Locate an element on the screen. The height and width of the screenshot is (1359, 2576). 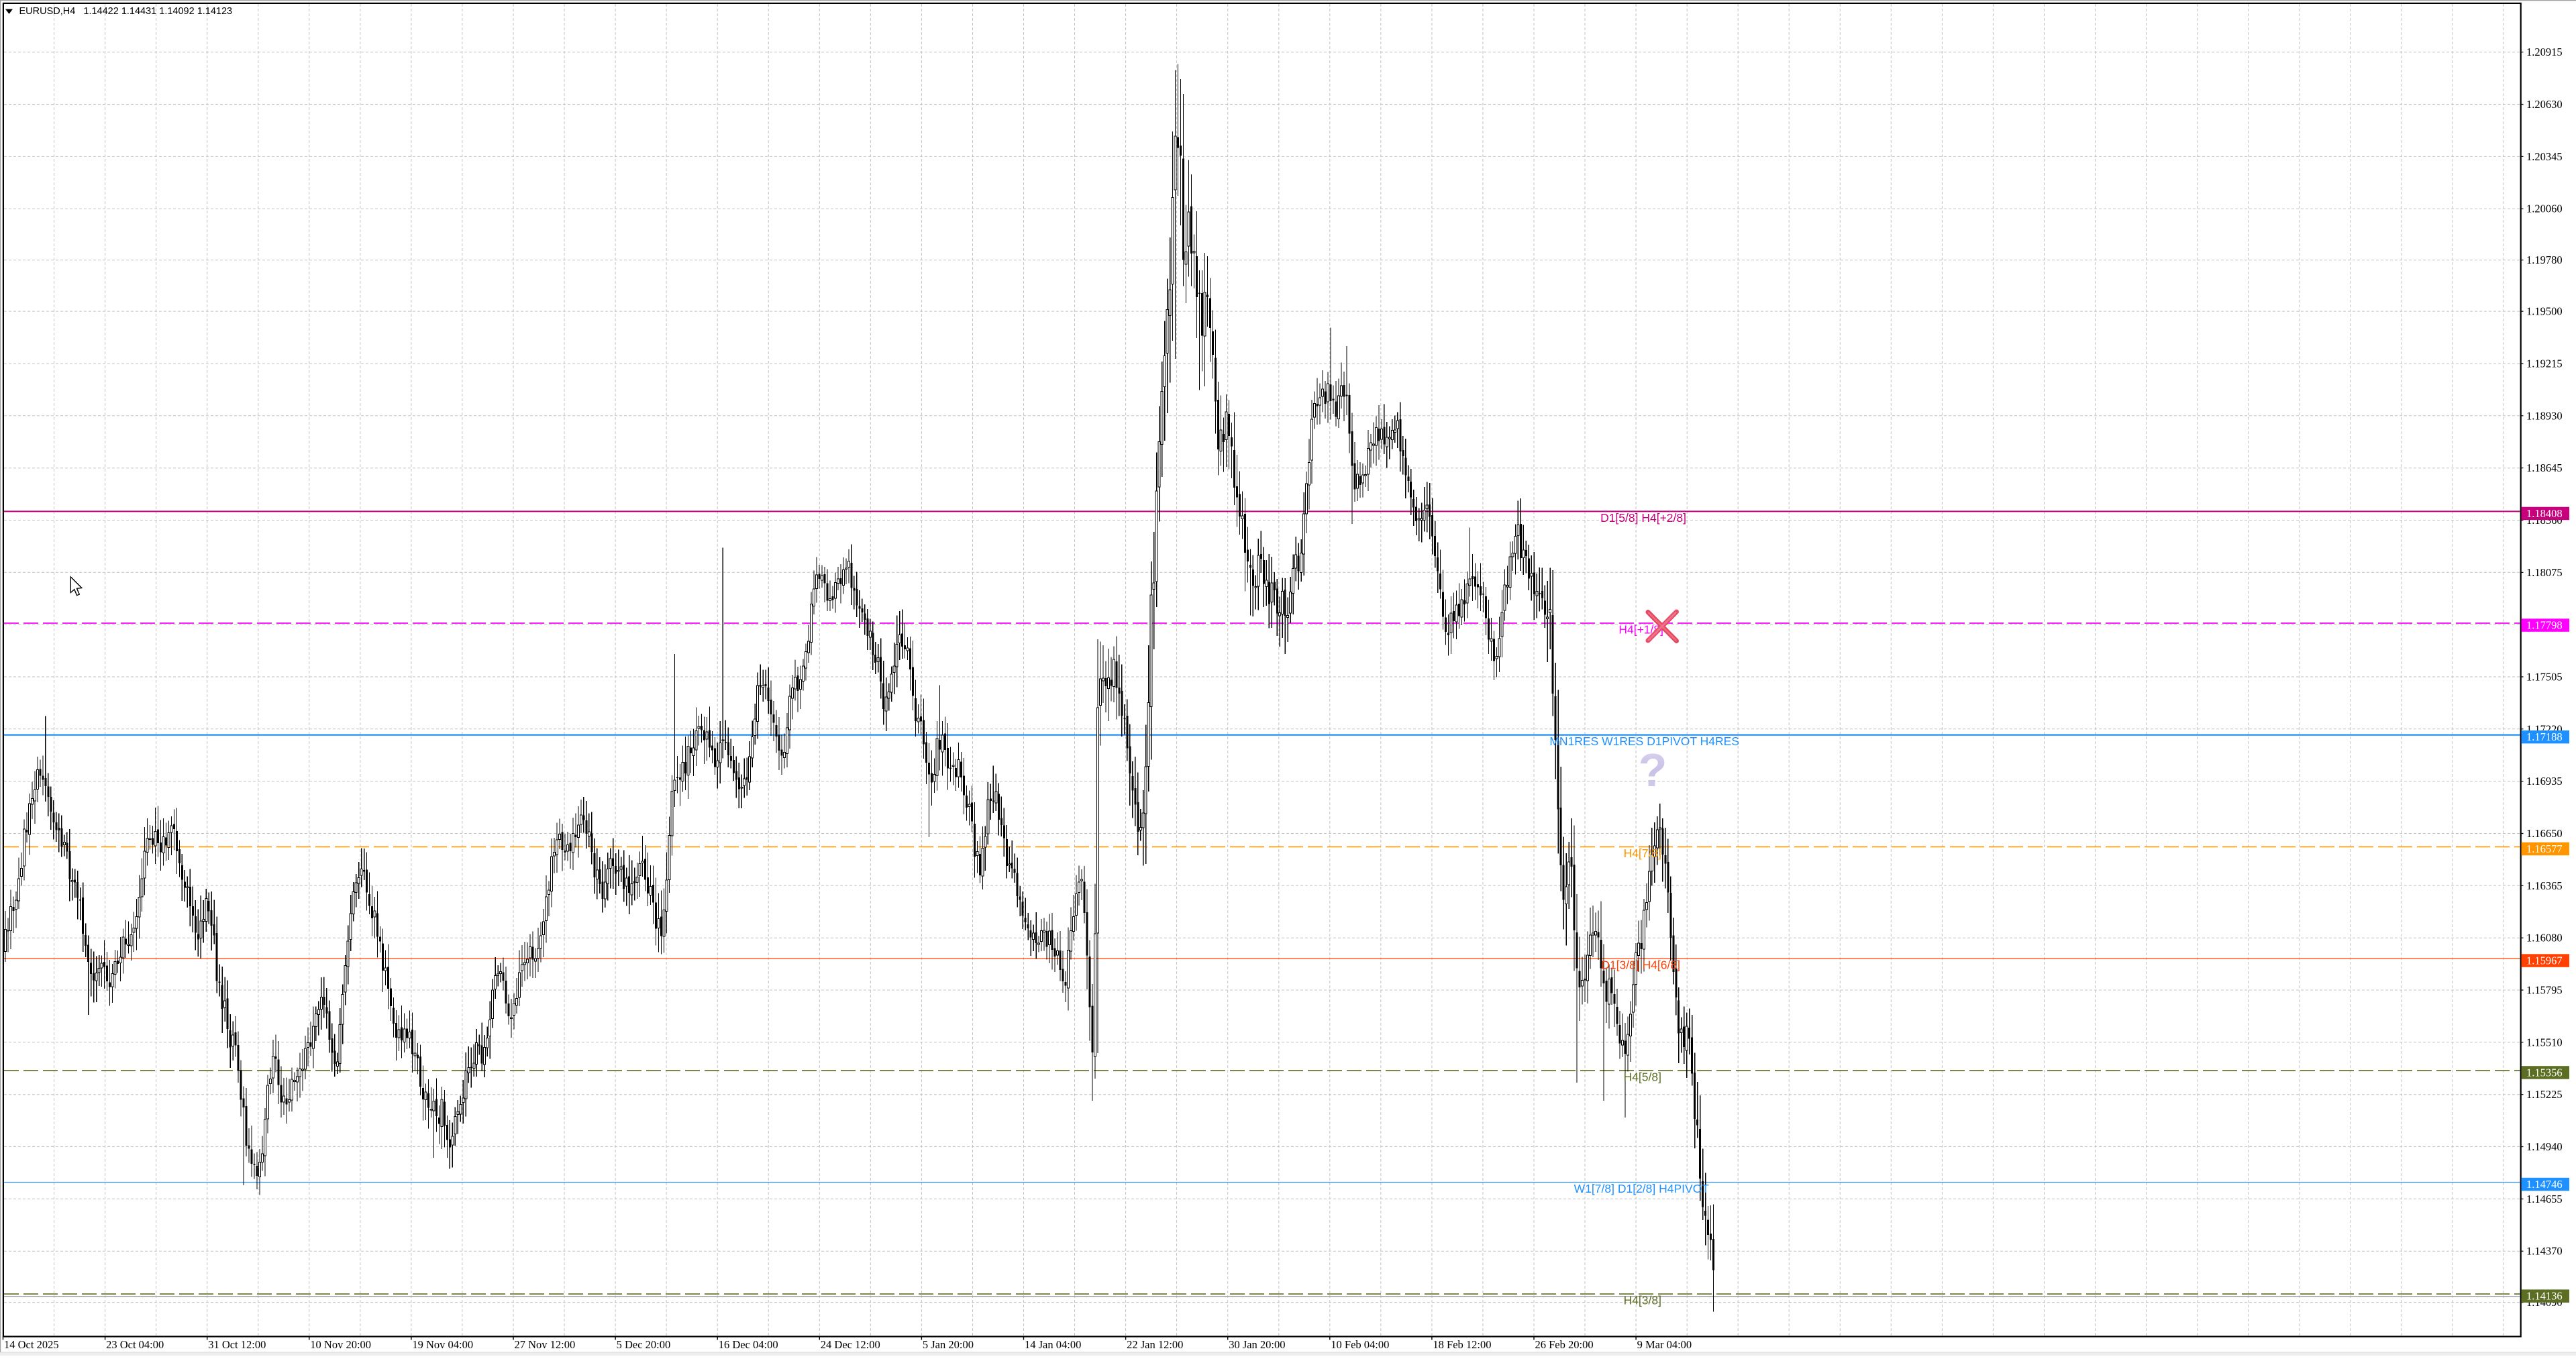
svg-text: 1.18930 is located at coordinates (2544, 415).